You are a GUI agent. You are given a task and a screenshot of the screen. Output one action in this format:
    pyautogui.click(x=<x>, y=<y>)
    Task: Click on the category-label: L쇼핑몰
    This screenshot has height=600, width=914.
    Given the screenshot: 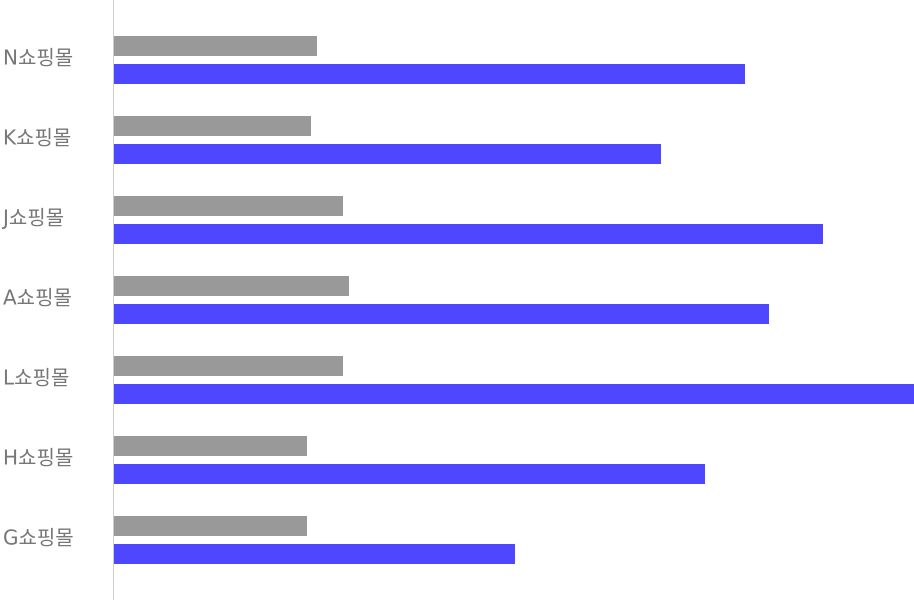 What is the action you would take?
    pyautogui.click(x=36, y=378)
    